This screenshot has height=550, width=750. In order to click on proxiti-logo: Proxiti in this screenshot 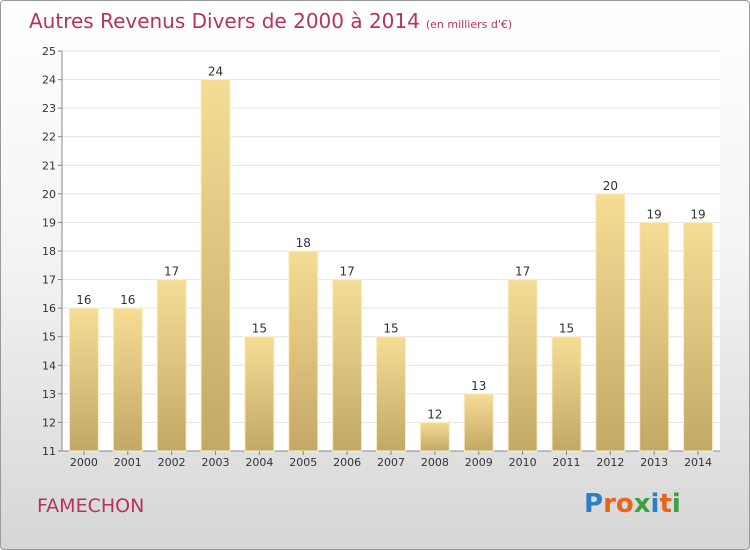, I will do `click(632, 504)`.